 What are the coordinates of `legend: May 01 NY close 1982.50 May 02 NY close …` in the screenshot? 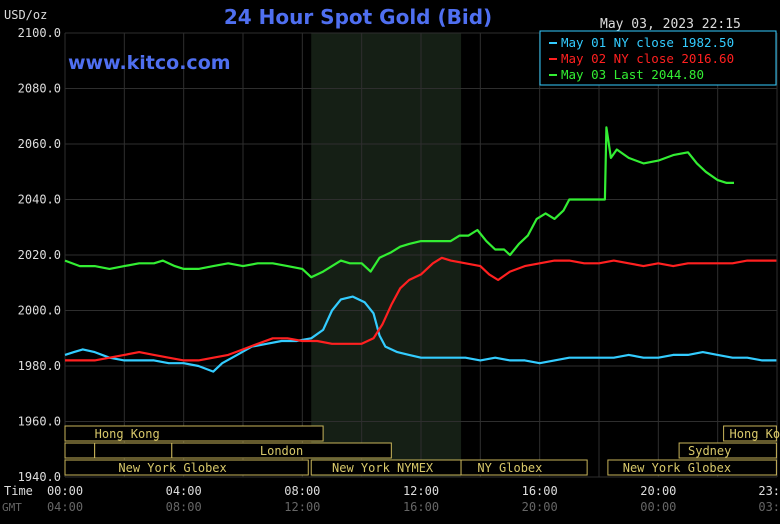 It's located at (658, 58).